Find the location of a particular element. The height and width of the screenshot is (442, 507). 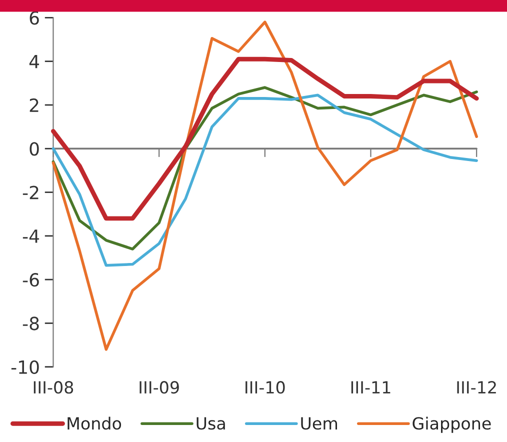

legend-label: Uem is located at coordinates (319, 423).